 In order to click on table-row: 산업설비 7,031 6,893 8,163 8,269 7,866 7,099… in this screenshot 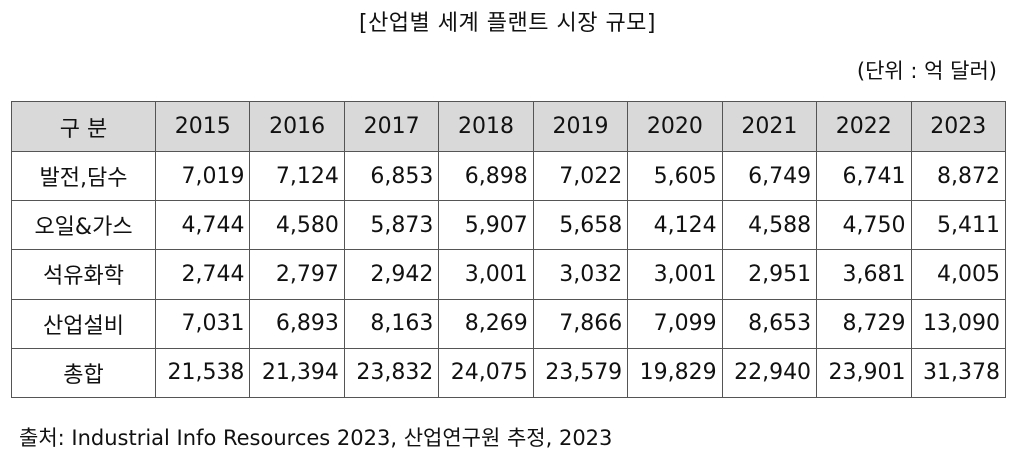, I will do `click(508, 323)`.